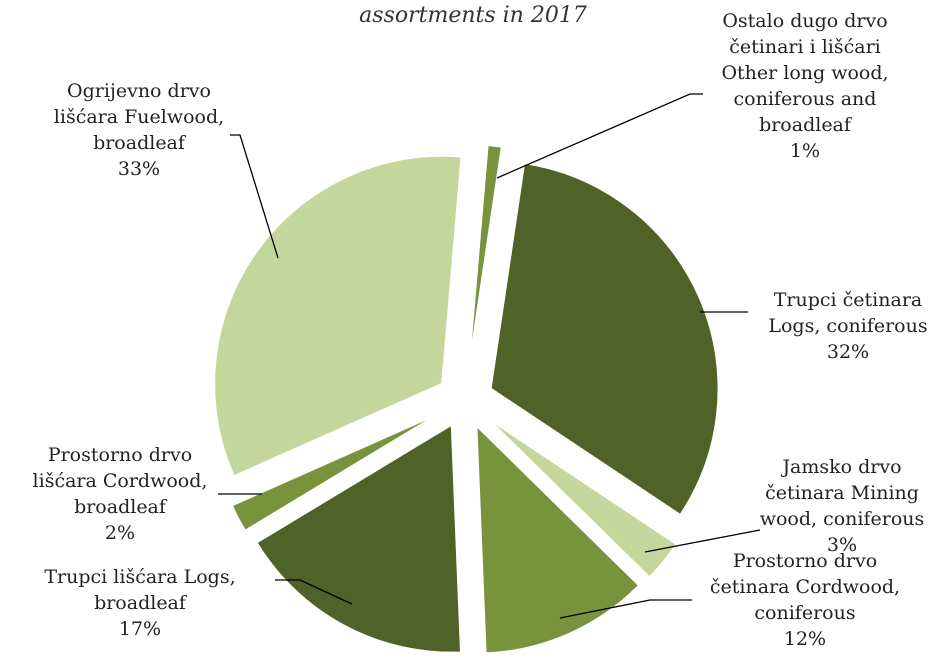 The height and width of the screenshot is (666, 946). I want to click on slice-label-line: Ogrijevno drvo, so click(139, 91).